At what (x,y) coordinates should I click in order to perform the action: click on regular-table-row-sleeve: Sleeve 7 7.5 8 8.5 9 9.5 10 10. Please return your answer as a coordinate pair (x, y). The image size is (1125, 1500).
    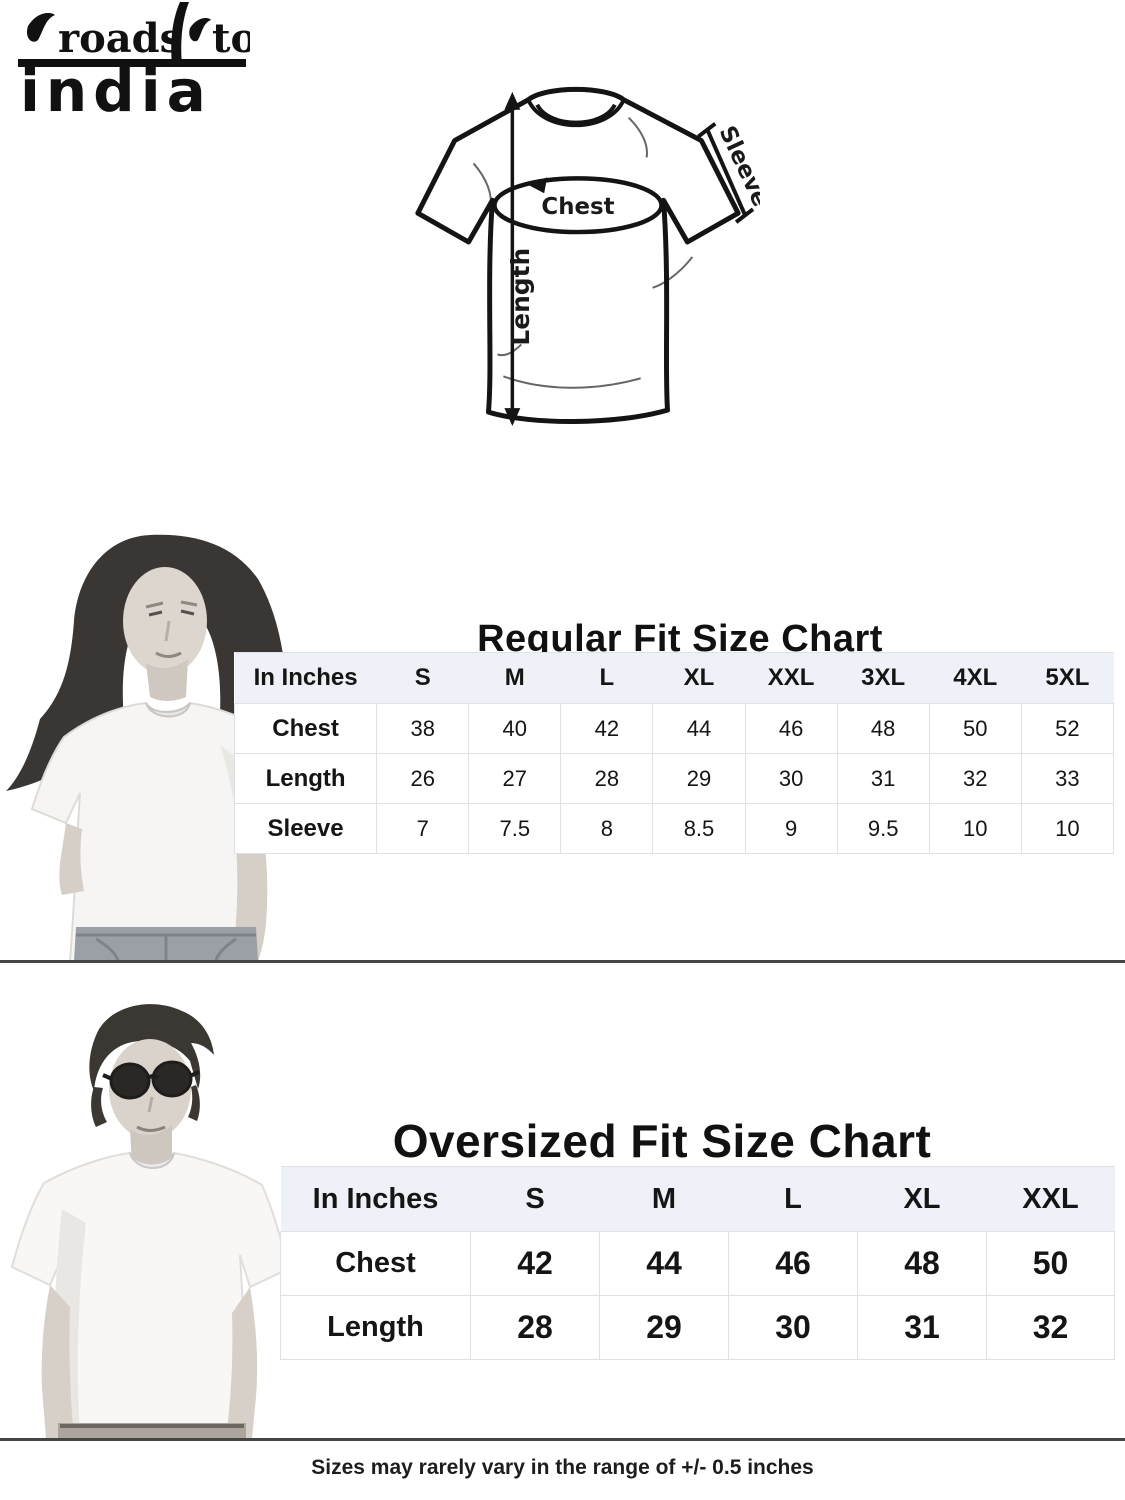
    Looking at the image, I should click on (674, 828).